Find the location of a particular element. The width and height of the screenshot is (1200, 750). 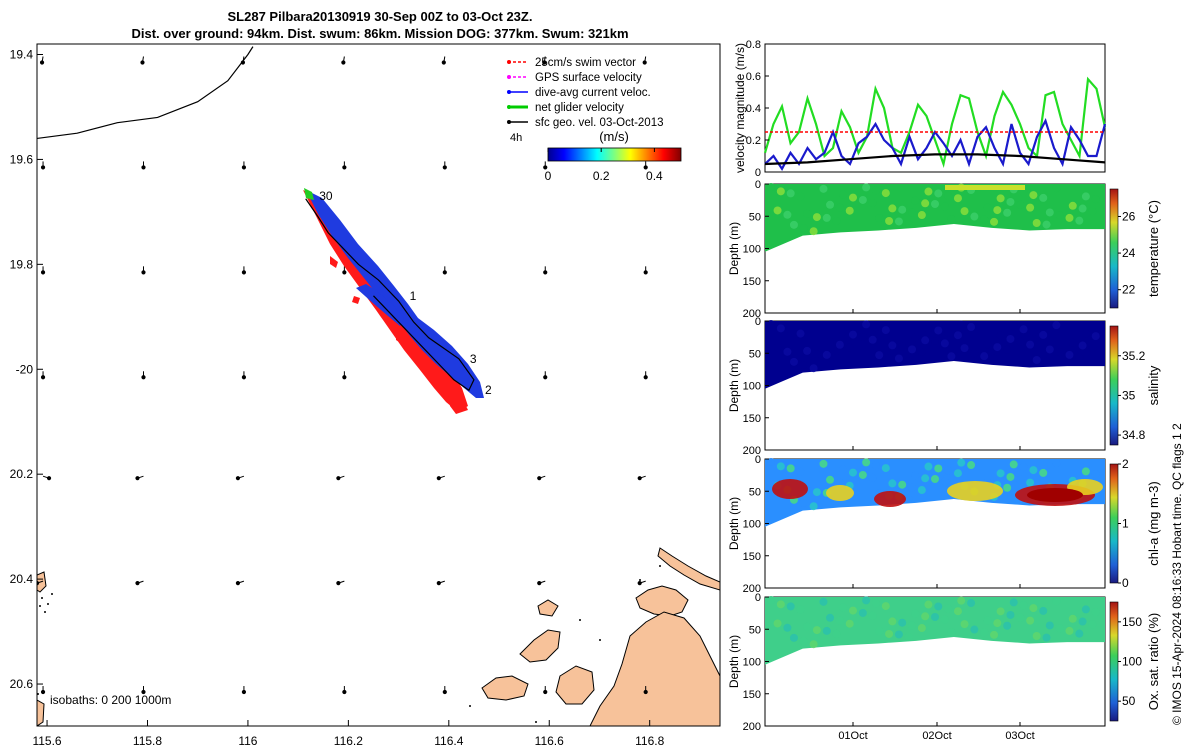

section-y-tick-label: 200 is located at coordinates (752, 451).